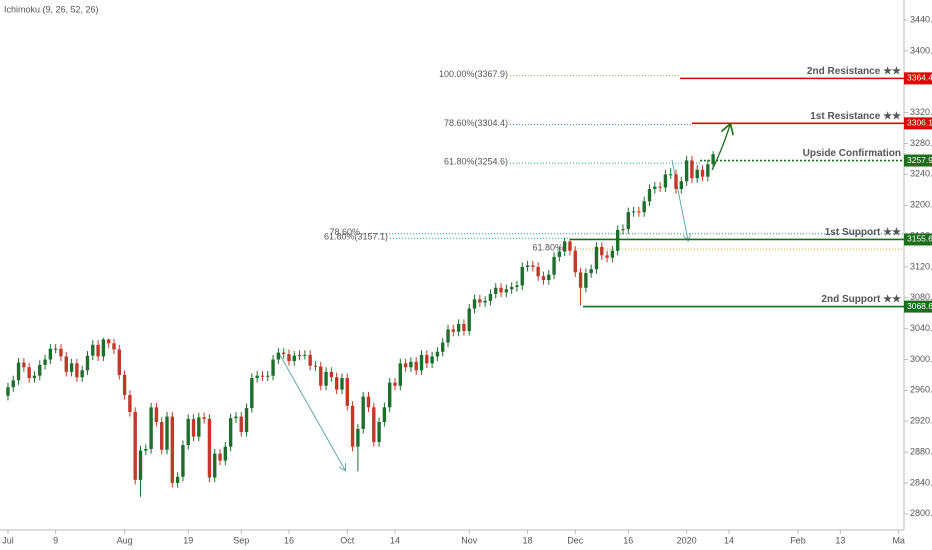 Image resolution: width=932 pixels, height=550 pixels. What do you see at coordinates (188, 540) in the screenshot?
I see `x-tick-label: 19` at bounding box center [188, 540].